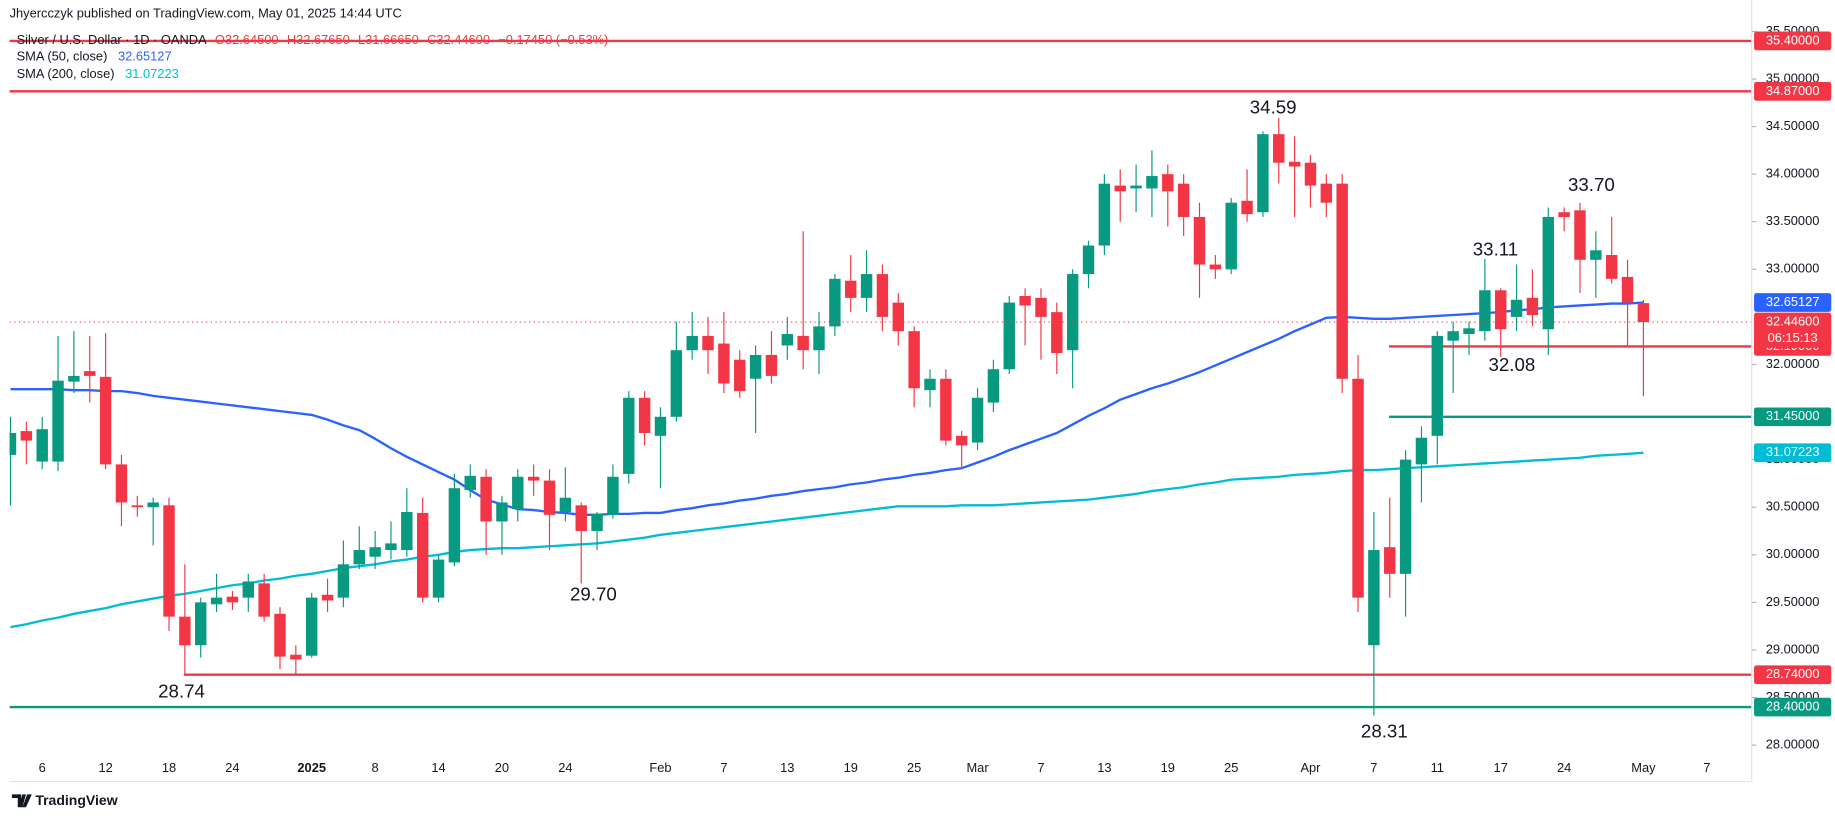 The image size is (1835, 819). Describe the element at coordinates (152, 73) in the screenshot. I see `legend-value: 31.07223` at that location.